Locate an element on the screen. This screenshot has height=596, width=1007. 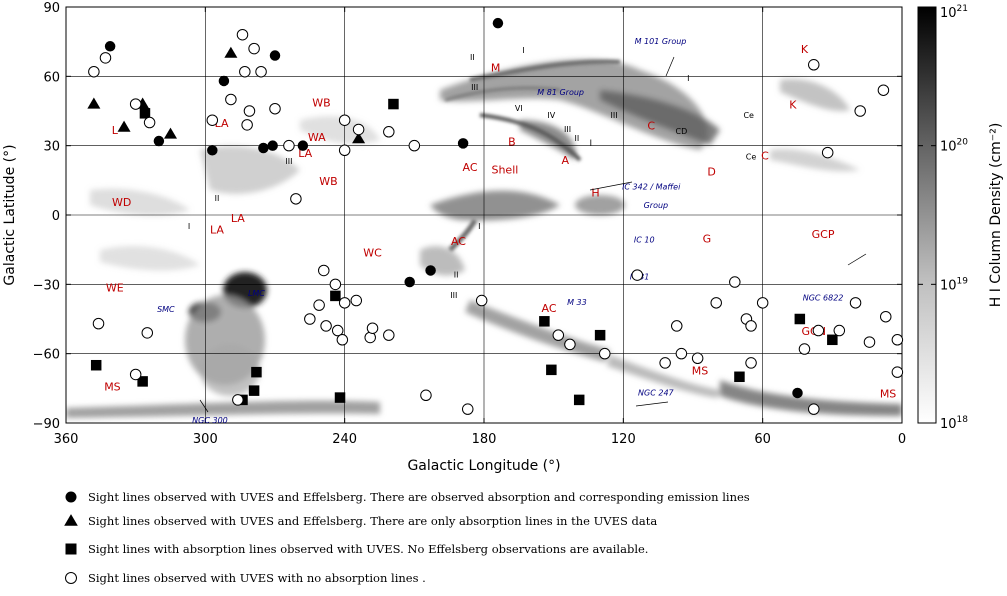
object-label: IC 342 / Maffei is located at coordinates (651, 187).